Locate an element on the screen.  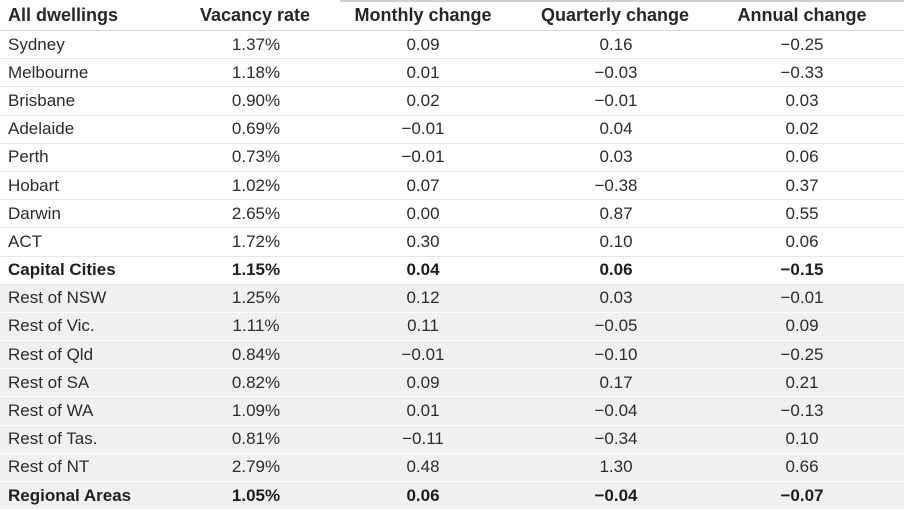
row-vacancy-rate: 0.73% is located at coordinates (256, 157).